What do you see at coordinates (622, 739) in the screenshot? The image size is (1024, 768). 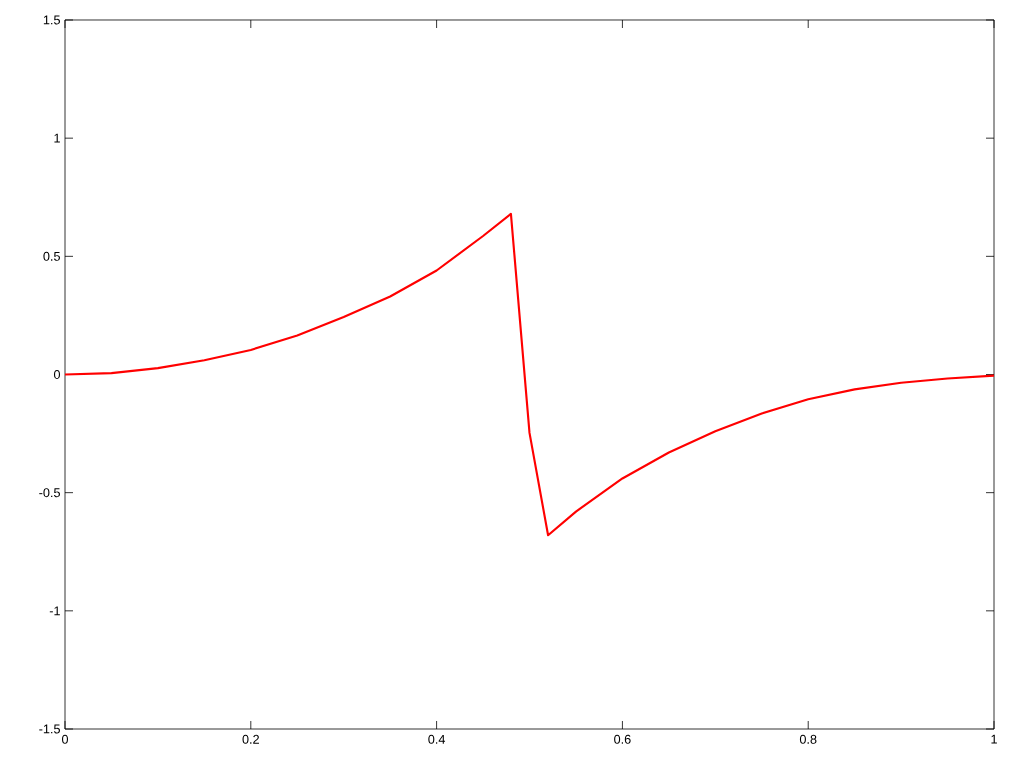 I see `x-tick-label: 0.6` at bounding box center [622, 739].